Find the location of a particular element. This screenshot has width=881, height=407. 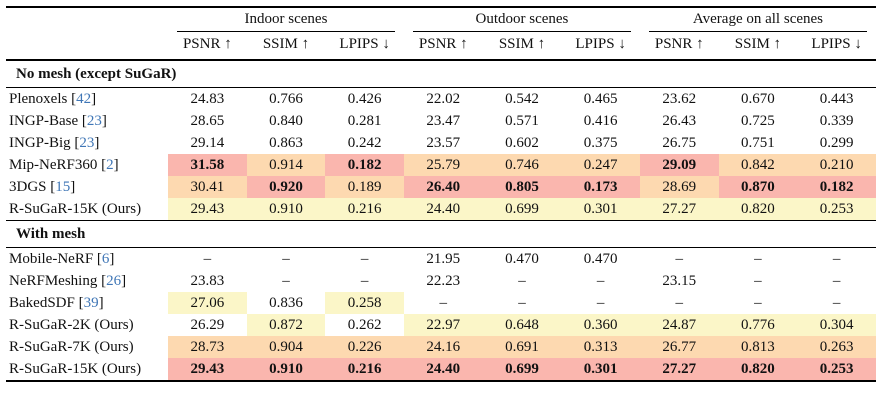

method-label: R-SuGaR-7K (Ours) is located at coordinates (87, 347).